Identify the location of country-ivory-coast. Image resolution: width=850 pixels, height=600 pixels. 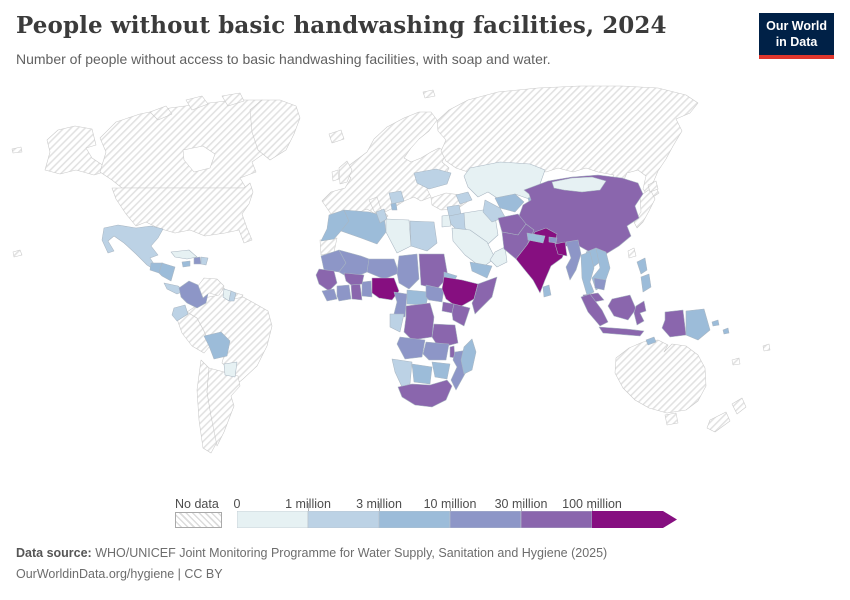
(344, 293).